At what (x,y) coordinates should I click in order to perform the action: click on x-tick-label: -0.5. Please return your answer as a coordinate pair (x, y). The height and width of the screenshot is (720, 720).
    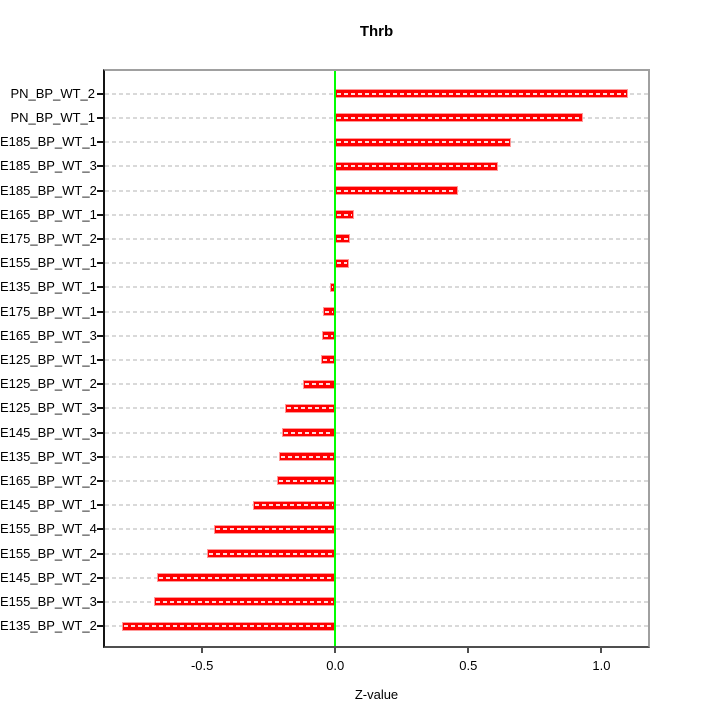
    Looking at the image, I should click on (202, 665).